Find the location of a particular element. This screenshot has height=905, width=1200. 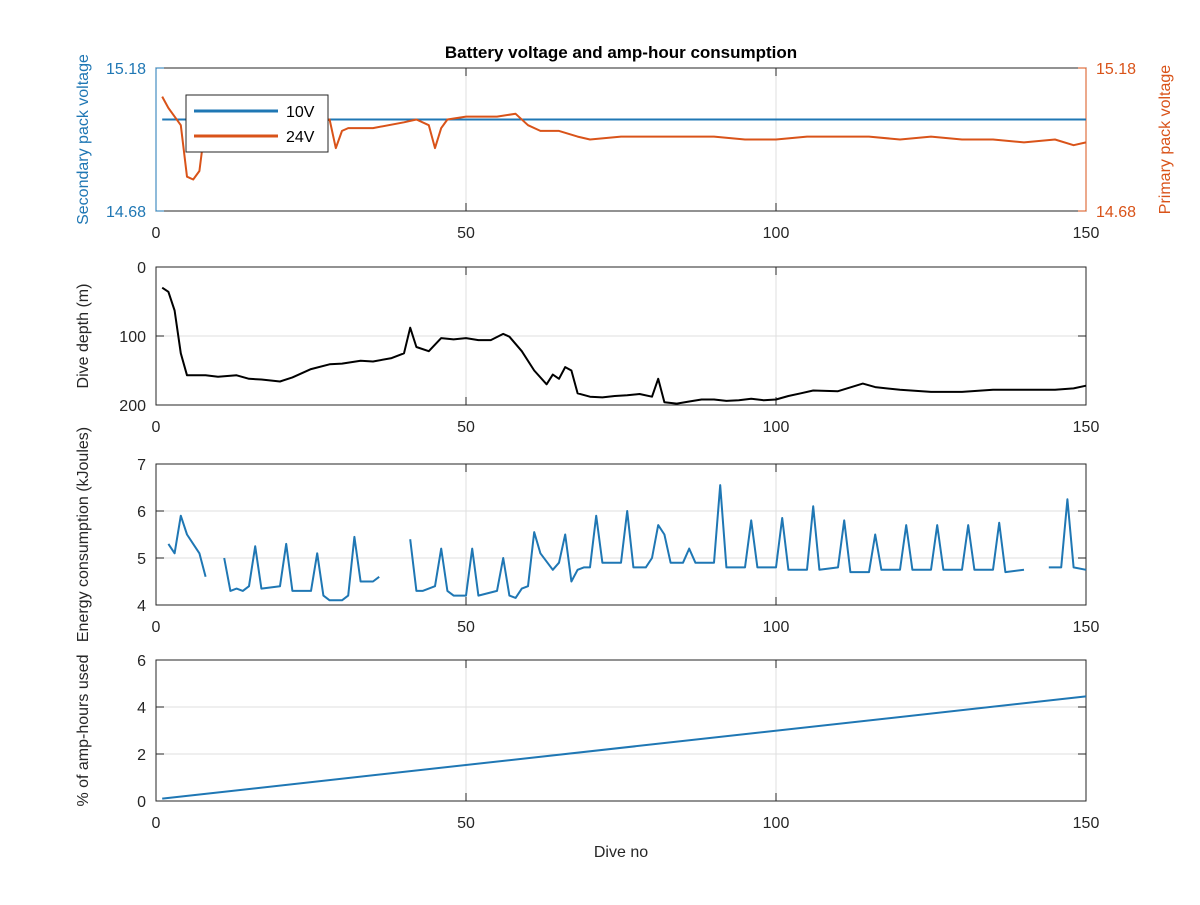

chart-title: Battery voltage and amp-hour consumption is located at coordinates (621, 52).